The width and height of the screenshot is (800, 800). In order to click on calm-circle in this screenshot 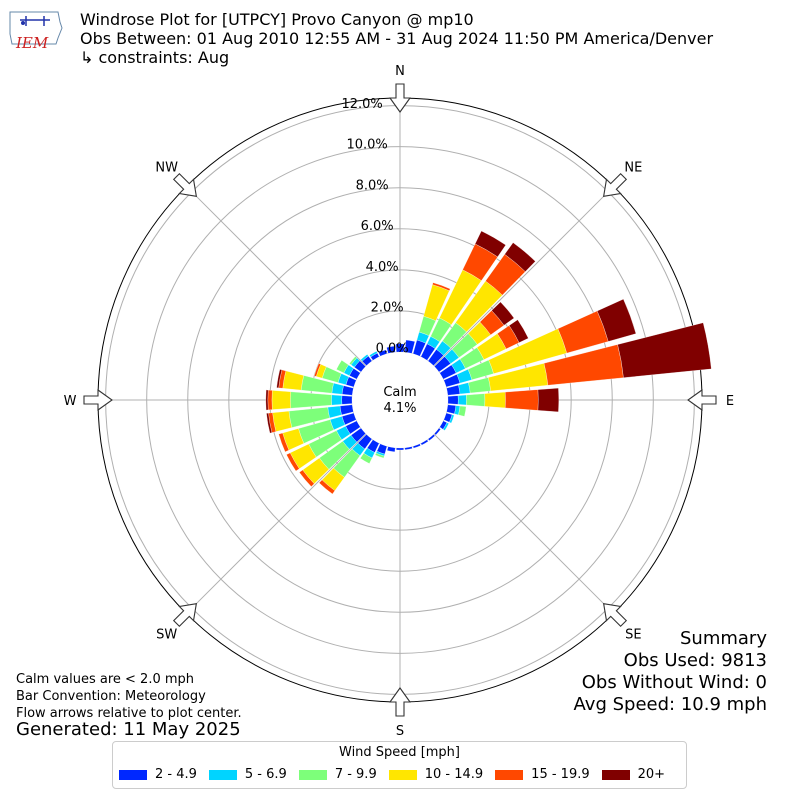, I will do `click(400, 400)`.